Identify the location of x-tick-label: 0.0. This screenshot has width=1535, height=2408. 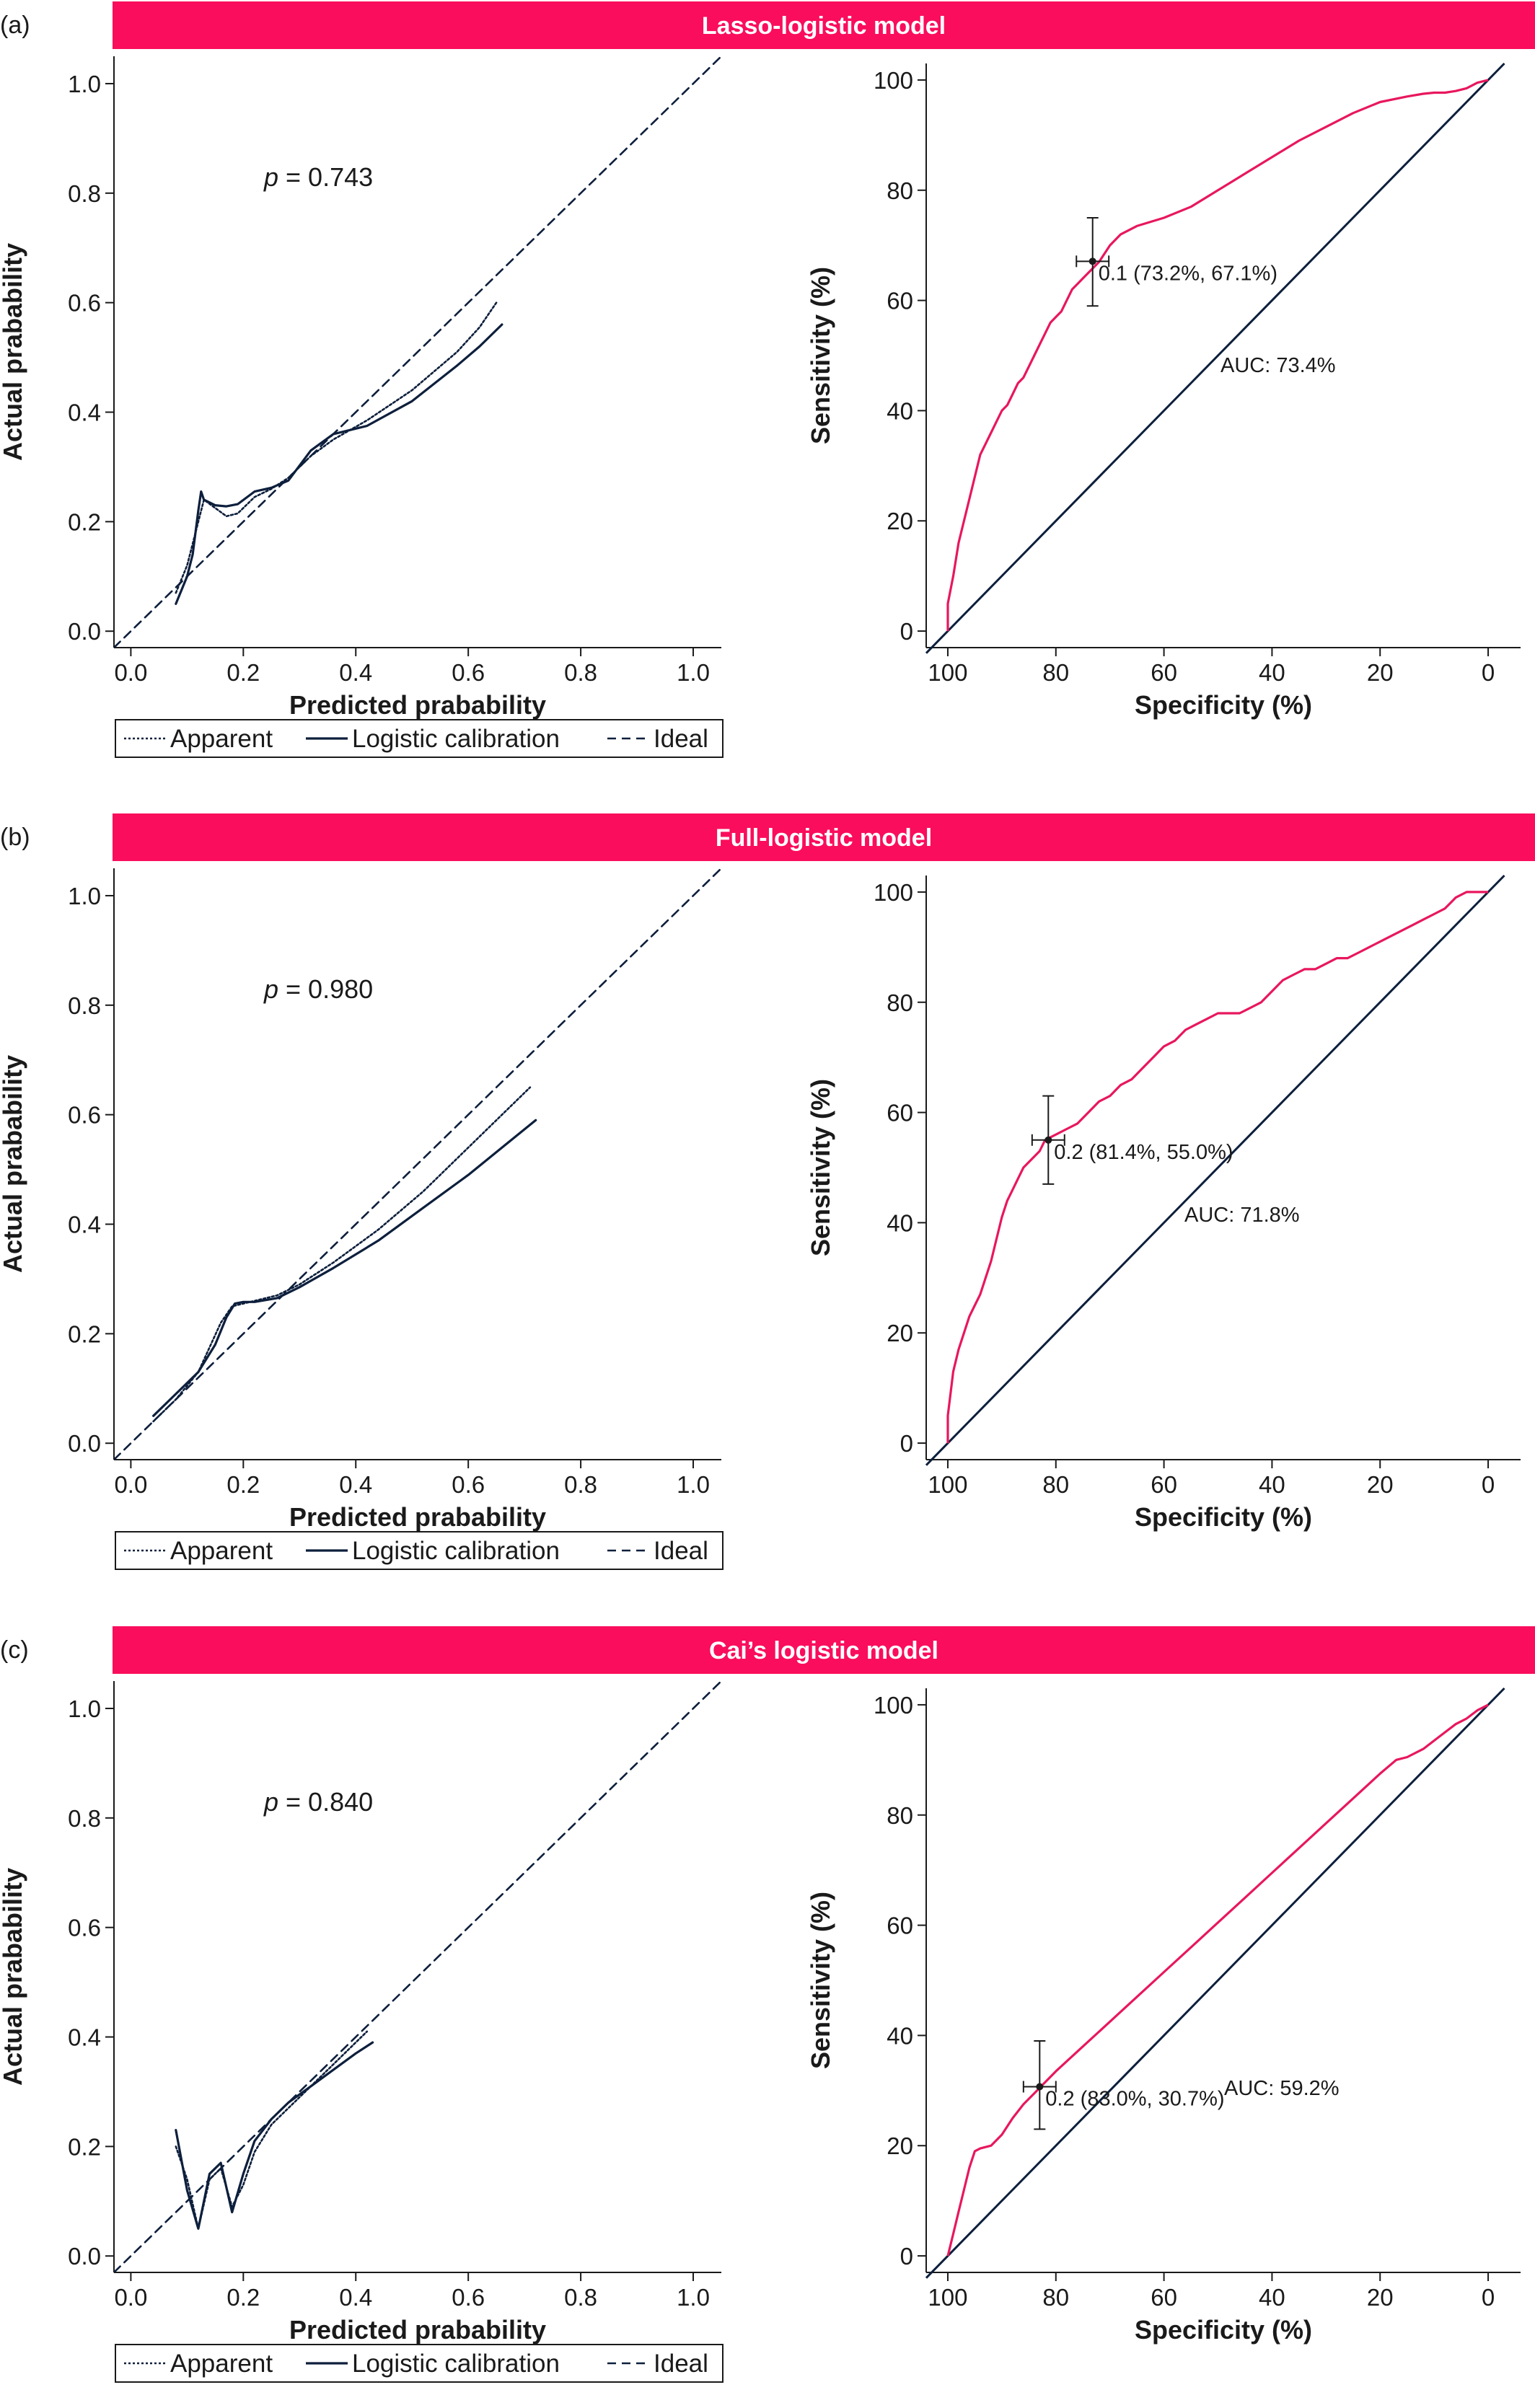
(131, 1484).